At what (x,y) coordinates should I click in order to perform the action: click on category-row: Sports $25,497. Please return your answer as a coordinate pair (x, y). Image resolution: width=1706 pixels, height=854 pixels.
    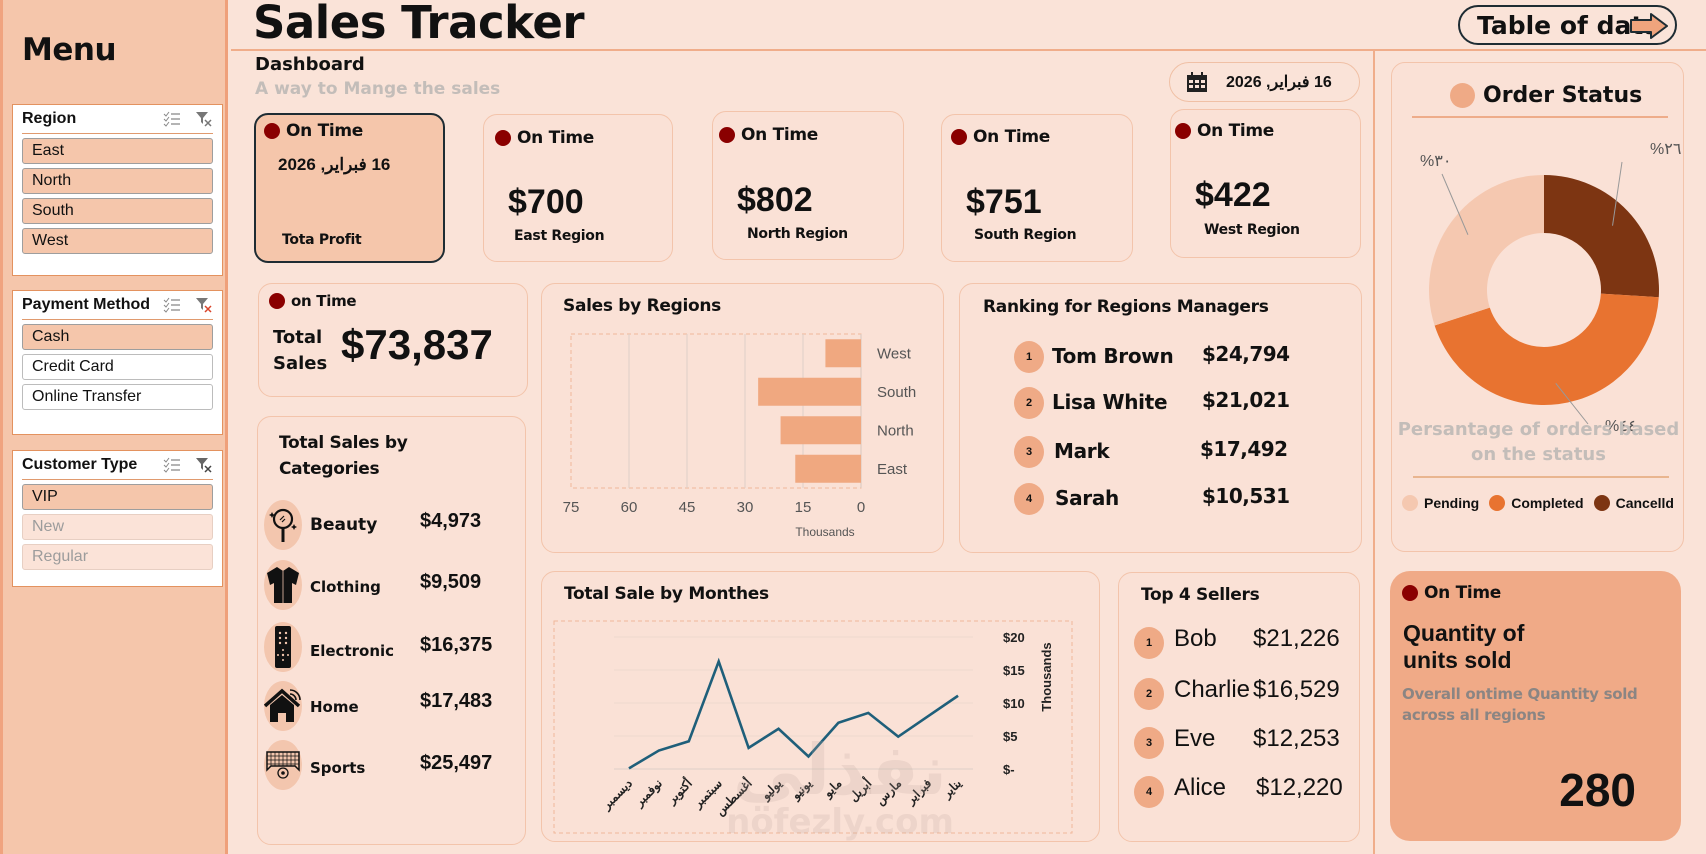
    Looking at the image, I should click on (384, 766).